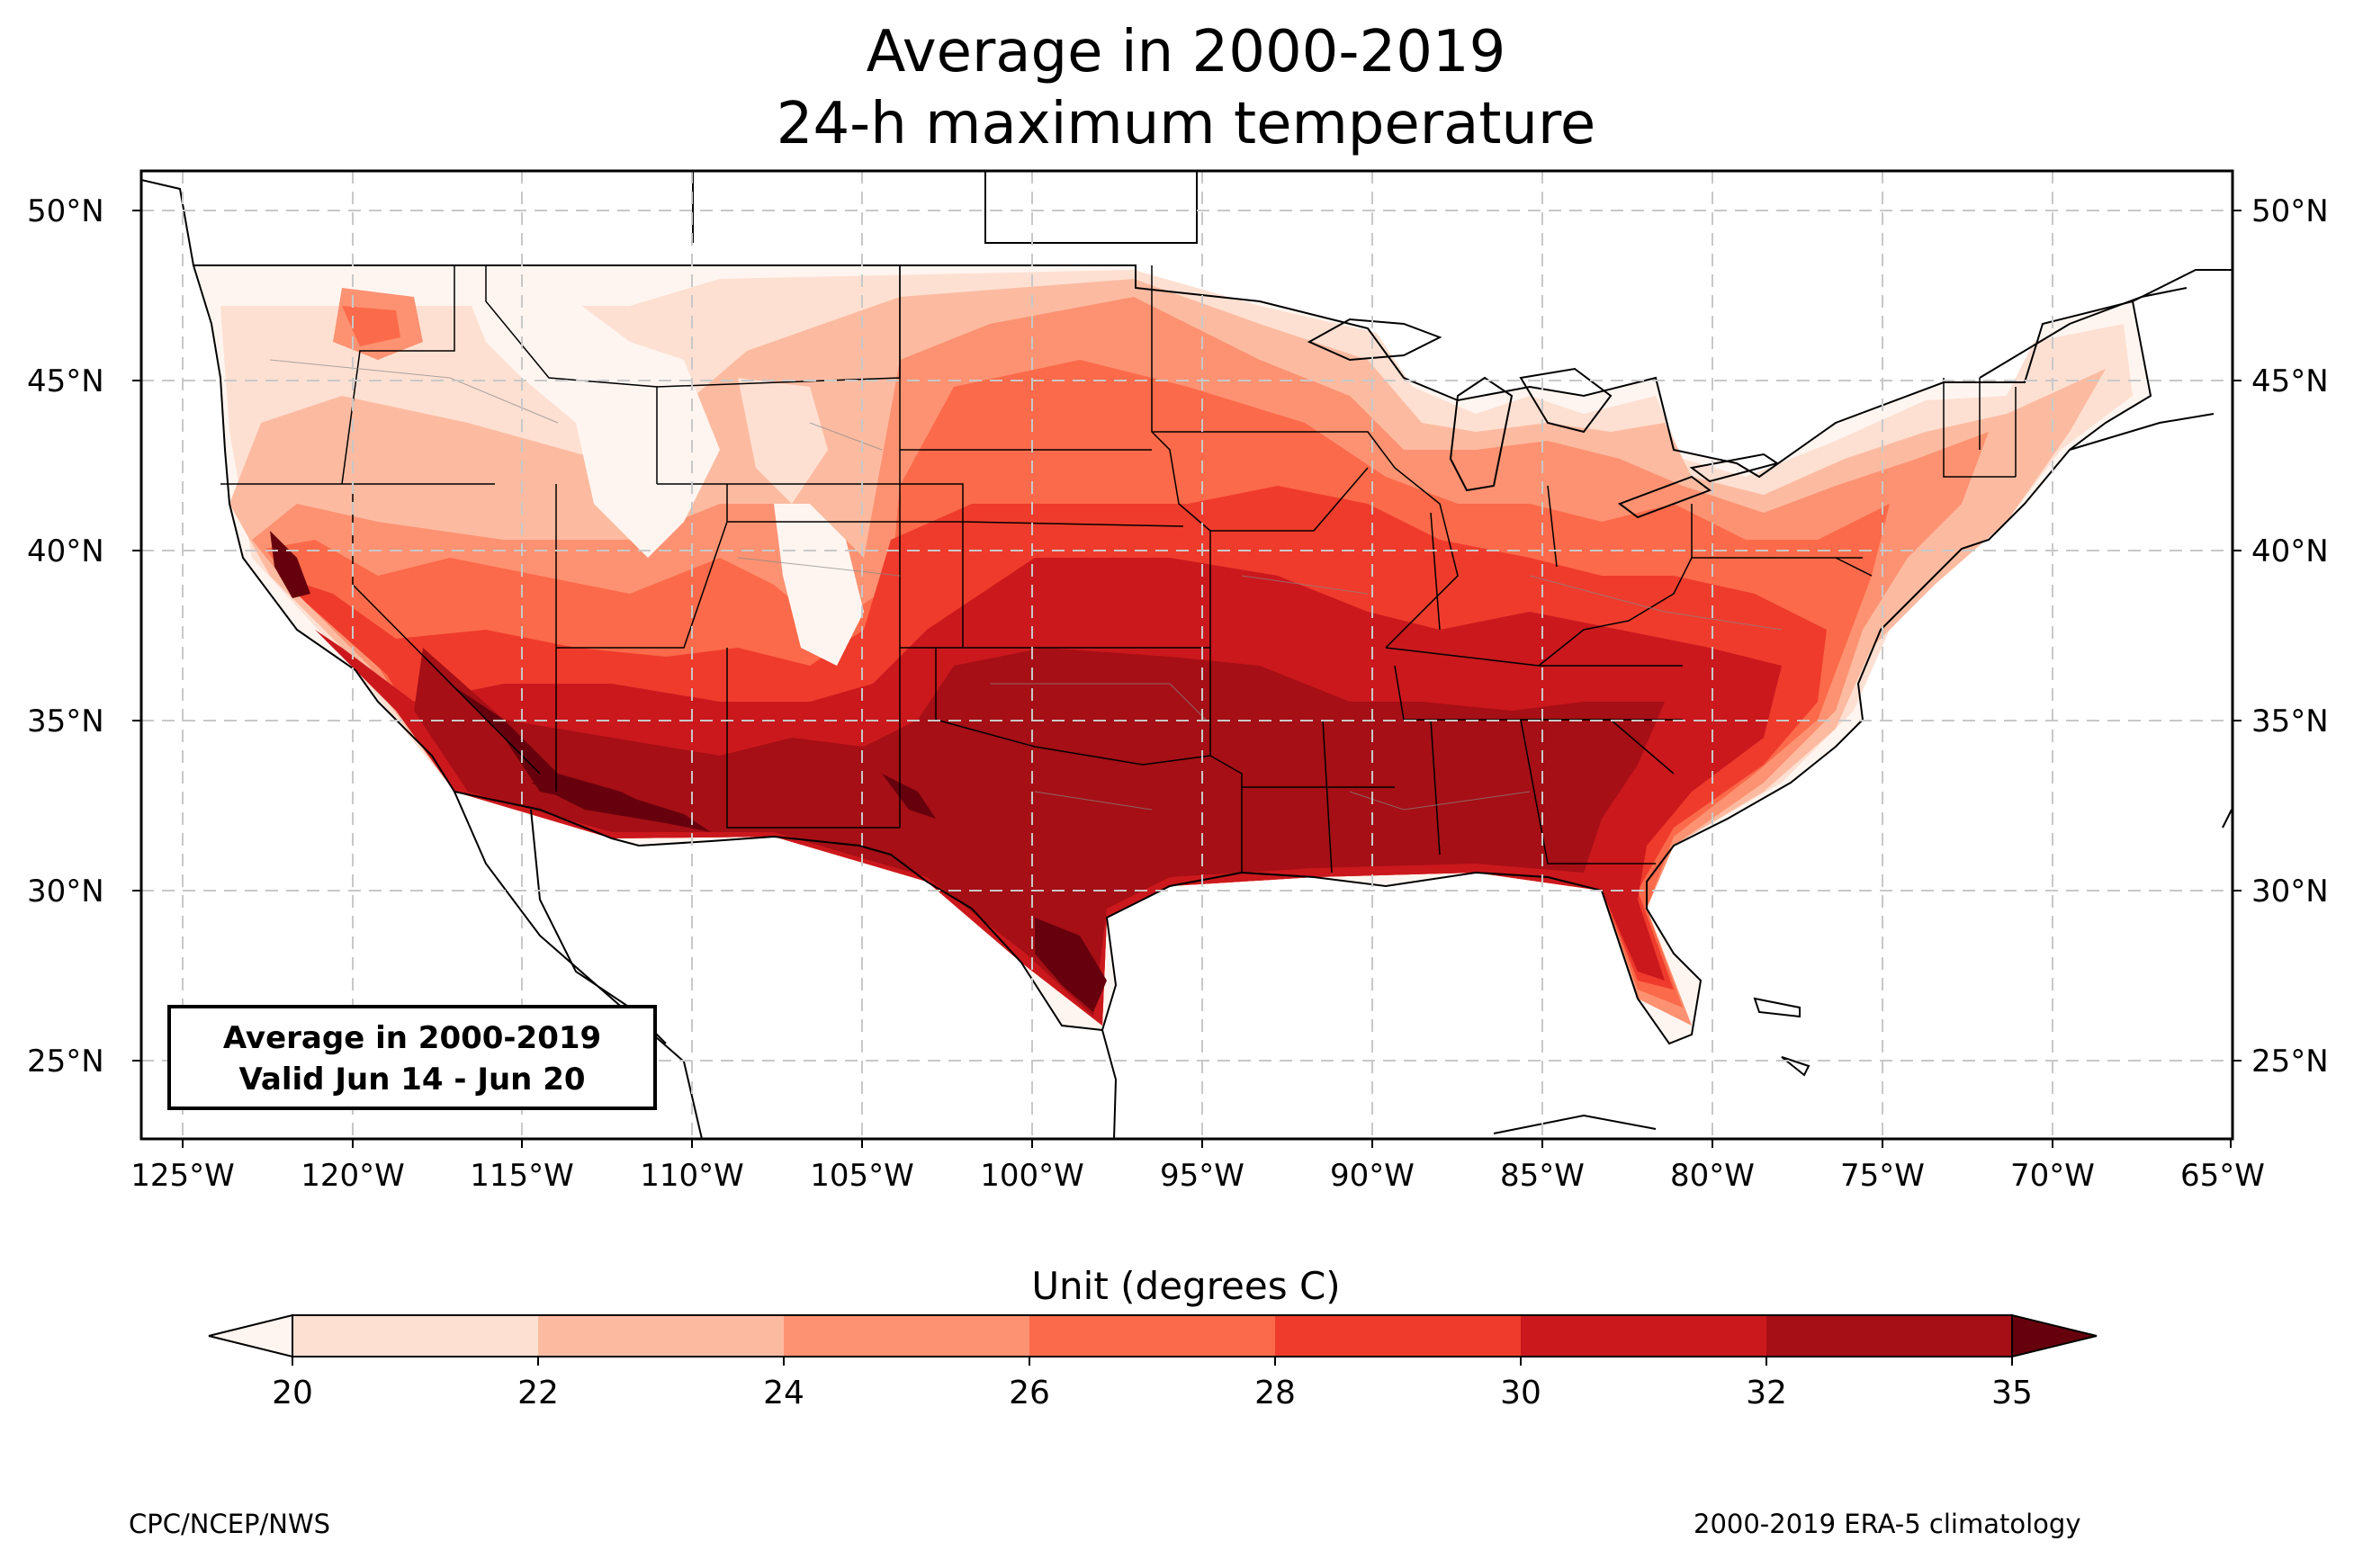 The image size is (2372, 1568). Describe the element at coordinates (783, 1393) in the screenshot. I see `colorbar-tick-24: 24` at that location.